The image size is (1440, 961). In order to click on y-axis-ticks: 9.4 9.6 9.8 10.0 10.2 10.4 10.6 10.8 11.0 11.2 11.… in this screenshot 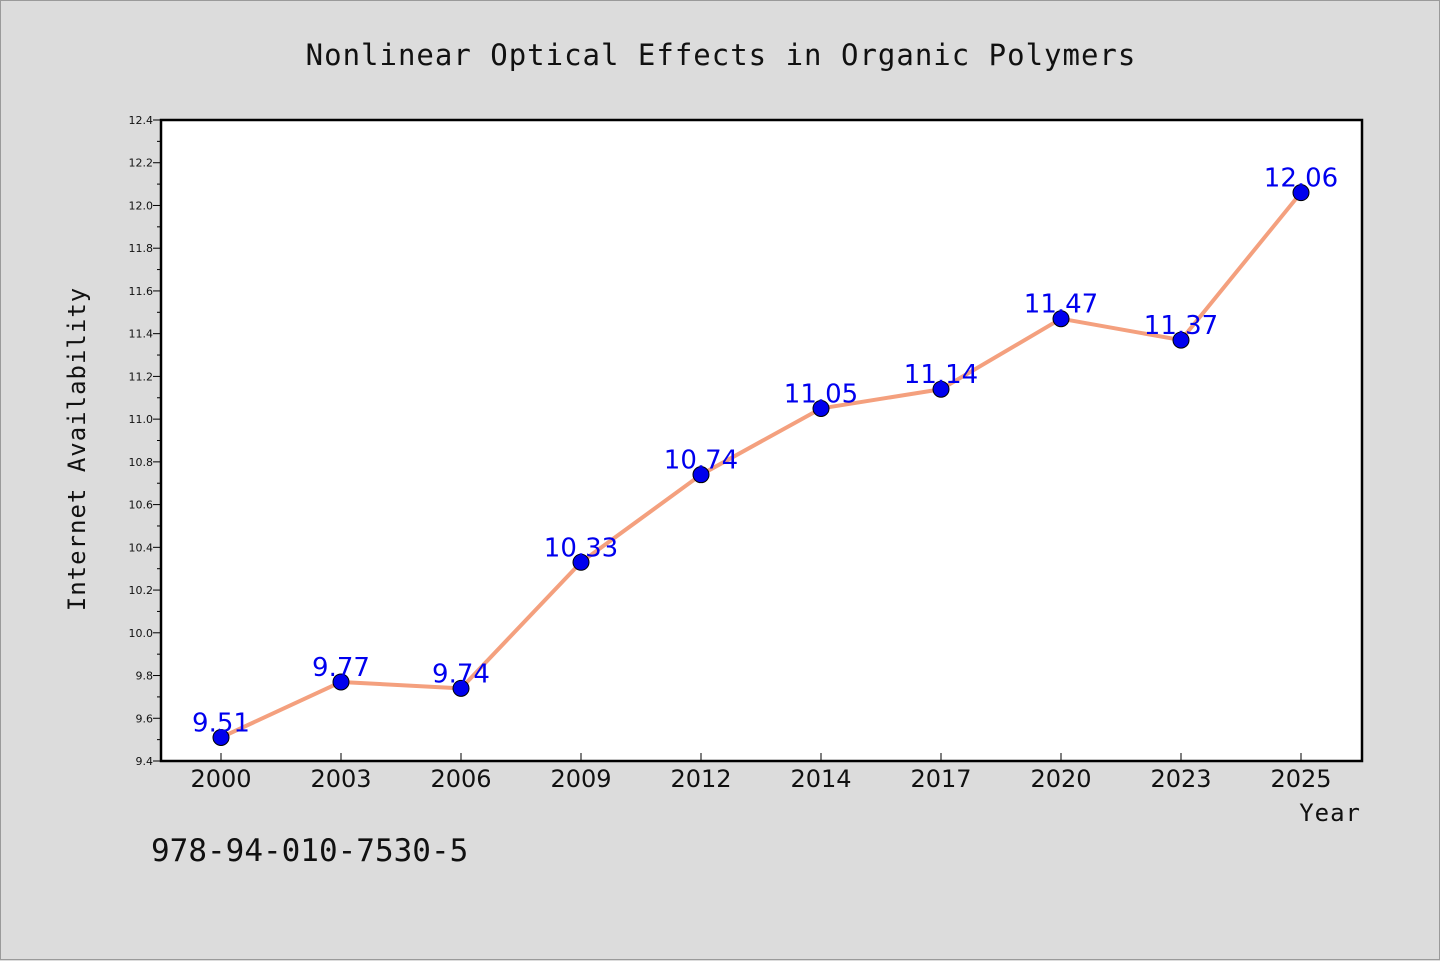, I will do `click(145, 441)`.